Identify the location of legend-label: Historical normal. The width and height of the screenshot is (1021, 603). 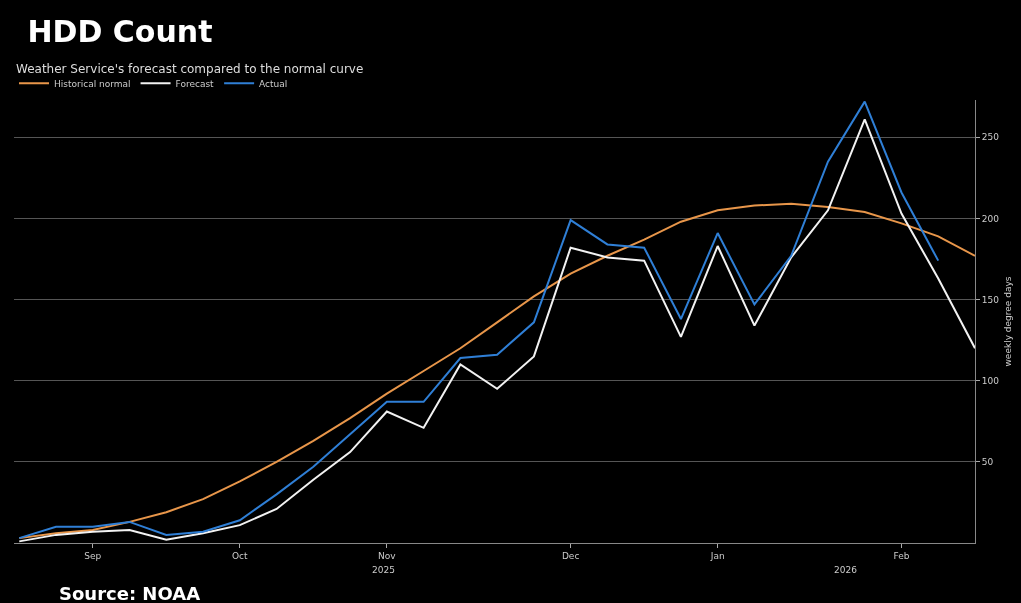
(92, 83).